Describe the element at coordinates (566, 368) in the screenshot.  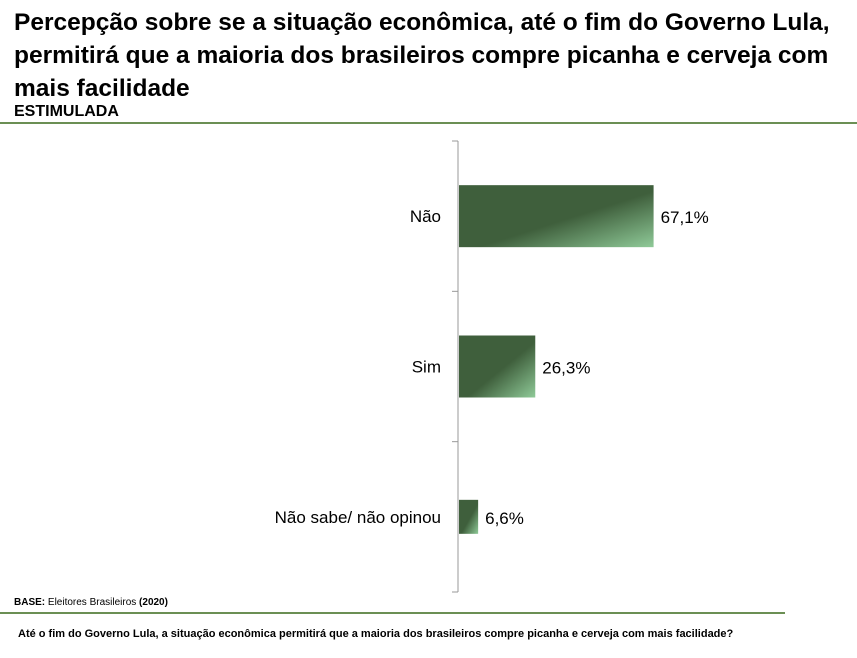
I see `data-label: 26,3%` at that location.